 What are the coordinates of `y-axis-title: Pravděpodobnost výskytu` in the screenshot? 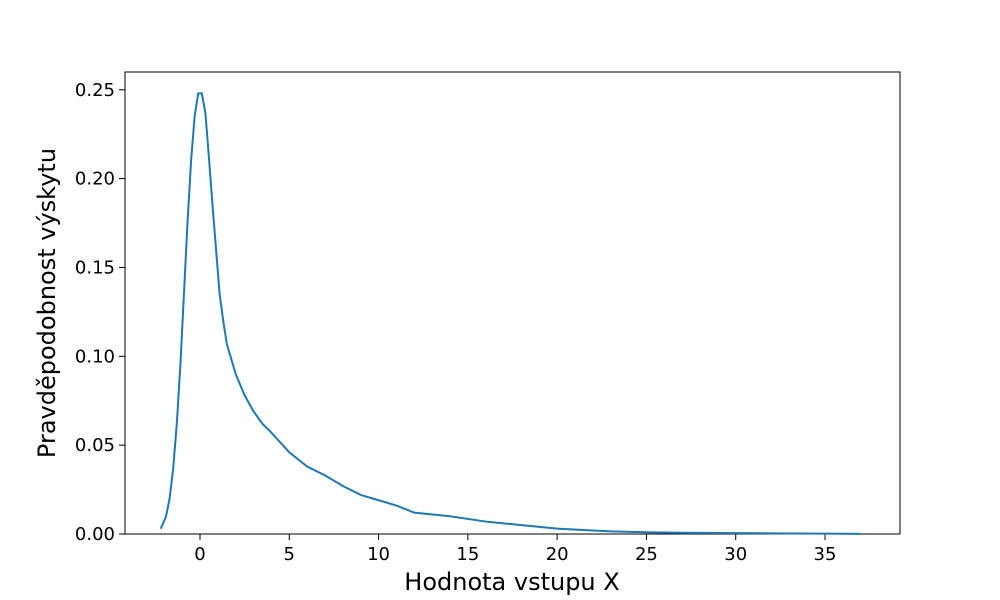 It's located at (47, 303).